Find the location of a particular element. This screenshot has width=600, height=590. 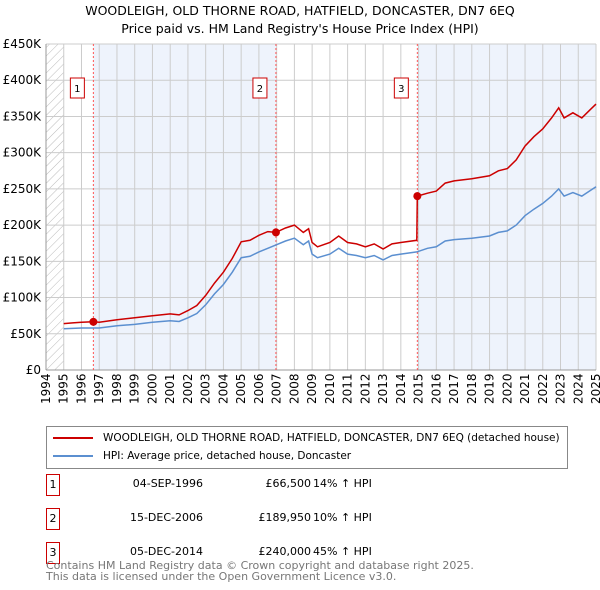

sale-hpi-change: 10% ↑ HPI is located at coordinates (342, 517).